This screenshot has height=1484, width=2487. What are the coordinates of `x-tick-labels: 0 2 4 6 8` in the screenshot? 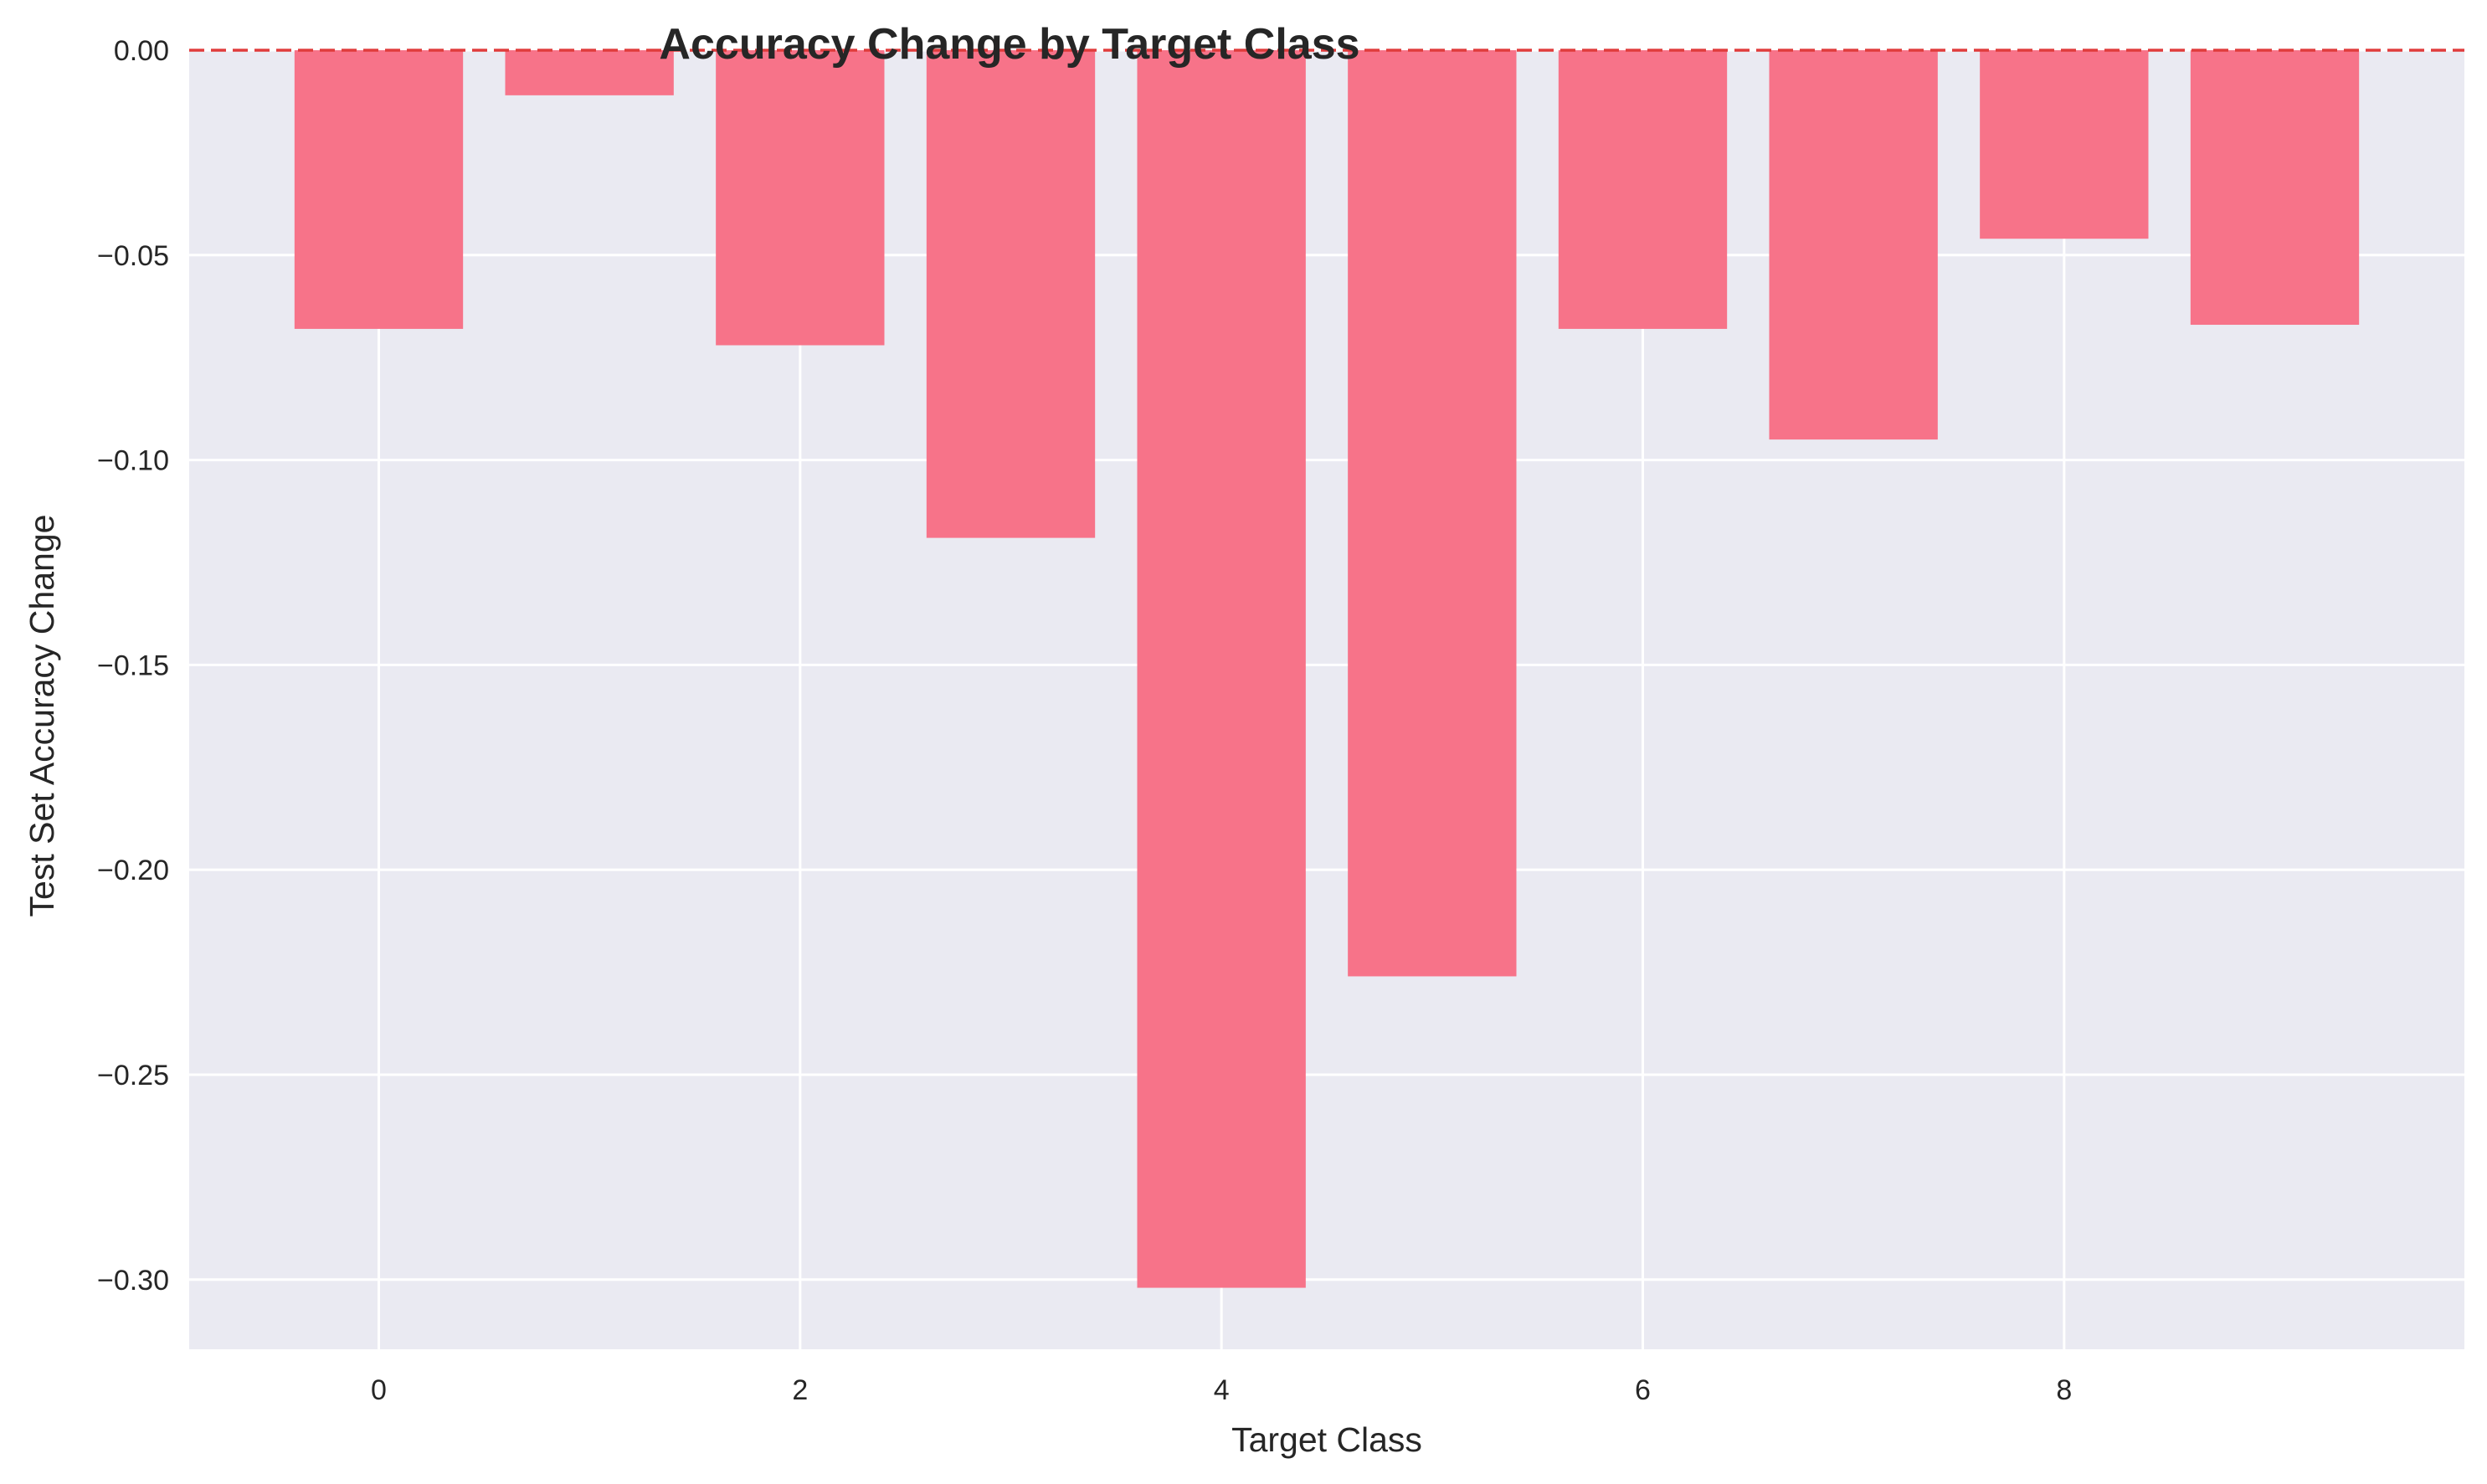 It's located at (1221, 1390).